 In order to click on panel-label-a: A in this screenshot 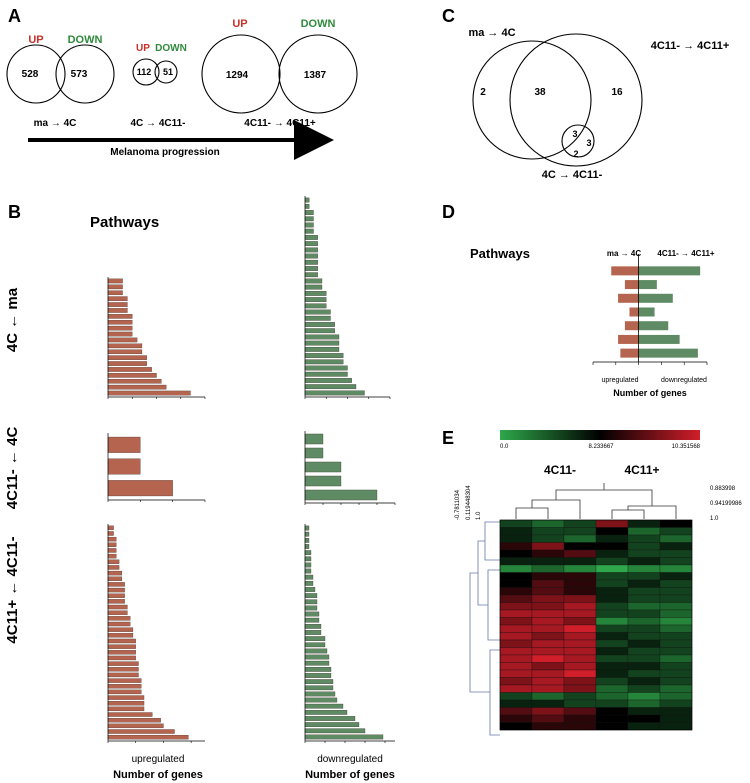, I will do `click(14, 16)`.